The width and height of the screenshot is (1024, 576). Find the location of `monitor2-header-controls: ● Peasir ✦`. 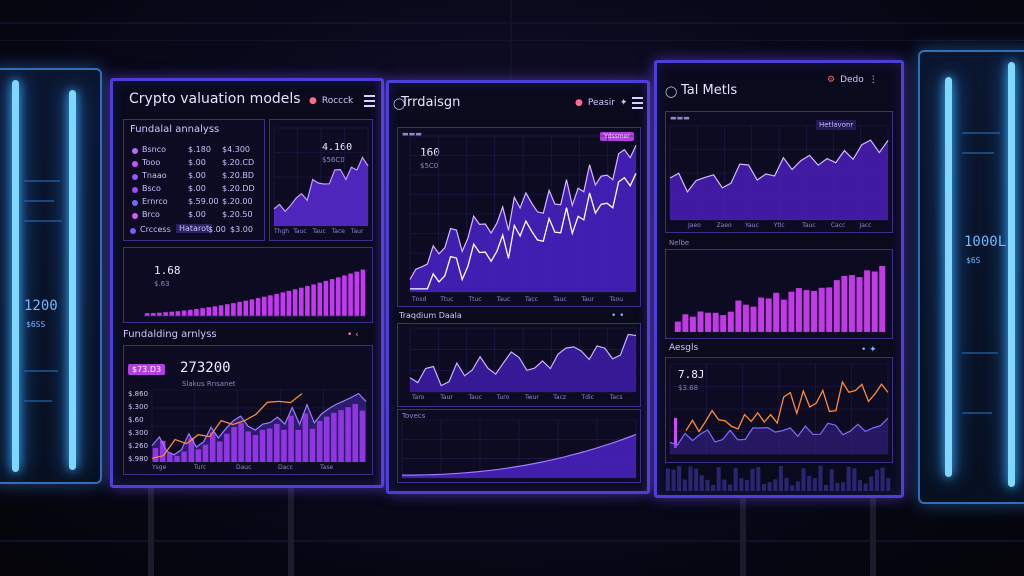

monitor2-header-controls: ● Peasir ✦ is located at coordinates (609, 103).